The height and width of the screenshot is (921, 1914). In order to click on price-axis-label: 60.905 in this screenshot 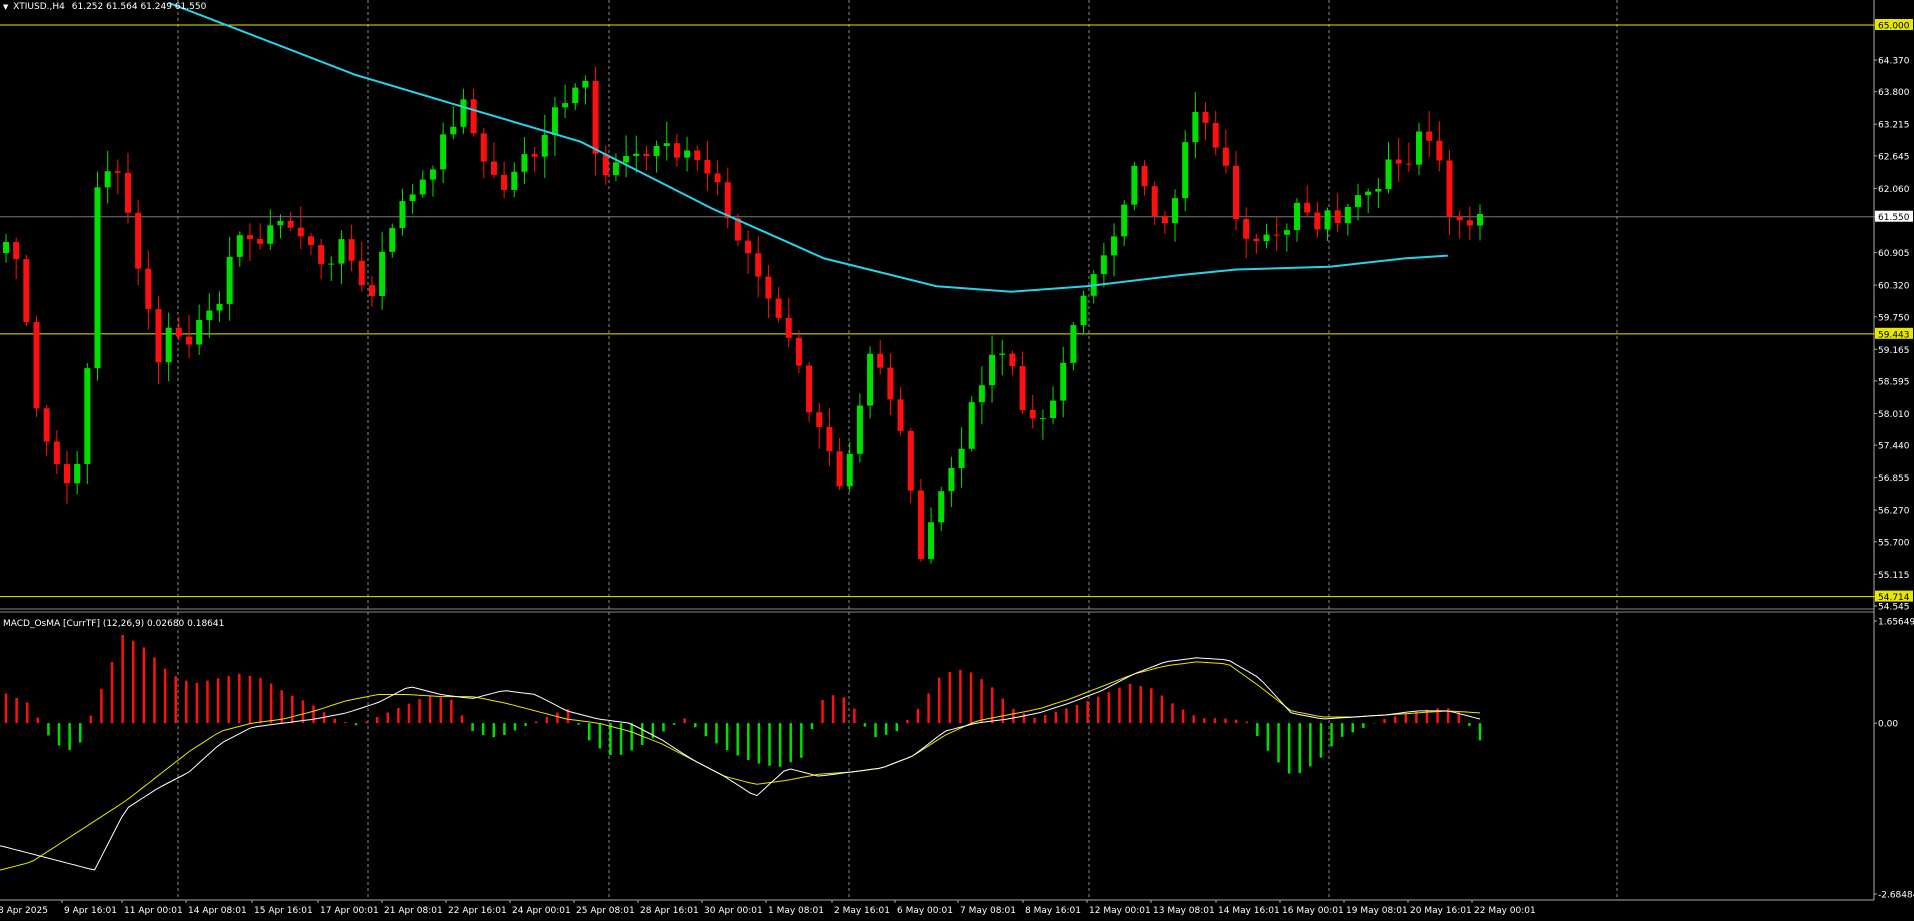, I will do `click(1894, 254)`.